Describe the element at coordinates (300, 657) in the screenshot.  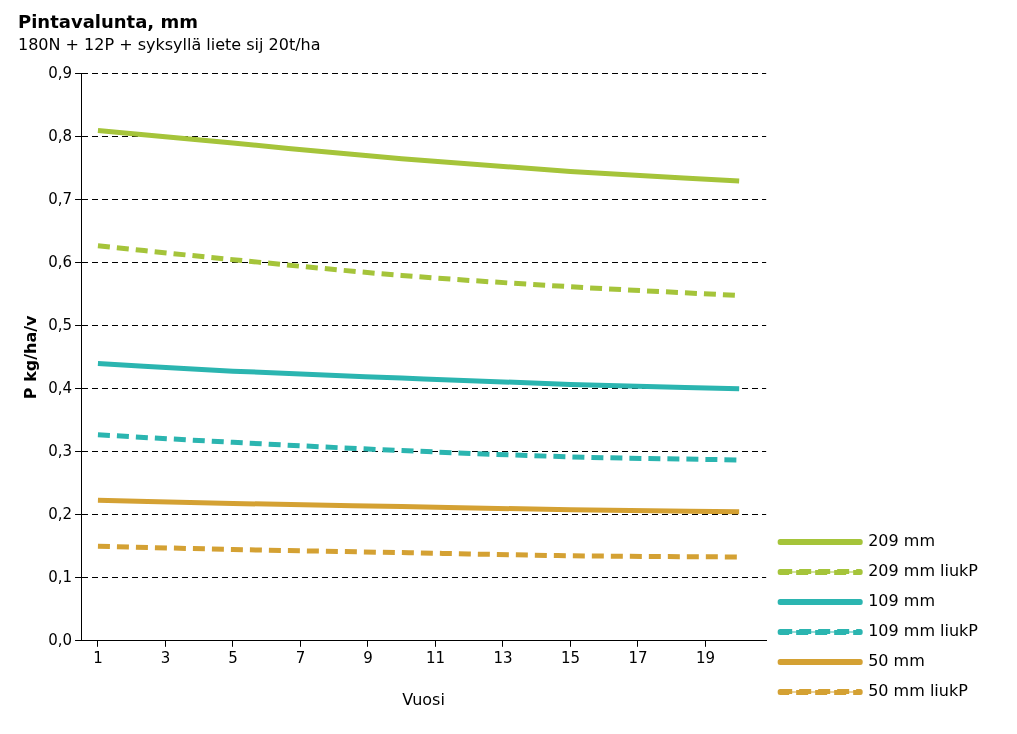
I see `x-tick-label: 7` at that location.